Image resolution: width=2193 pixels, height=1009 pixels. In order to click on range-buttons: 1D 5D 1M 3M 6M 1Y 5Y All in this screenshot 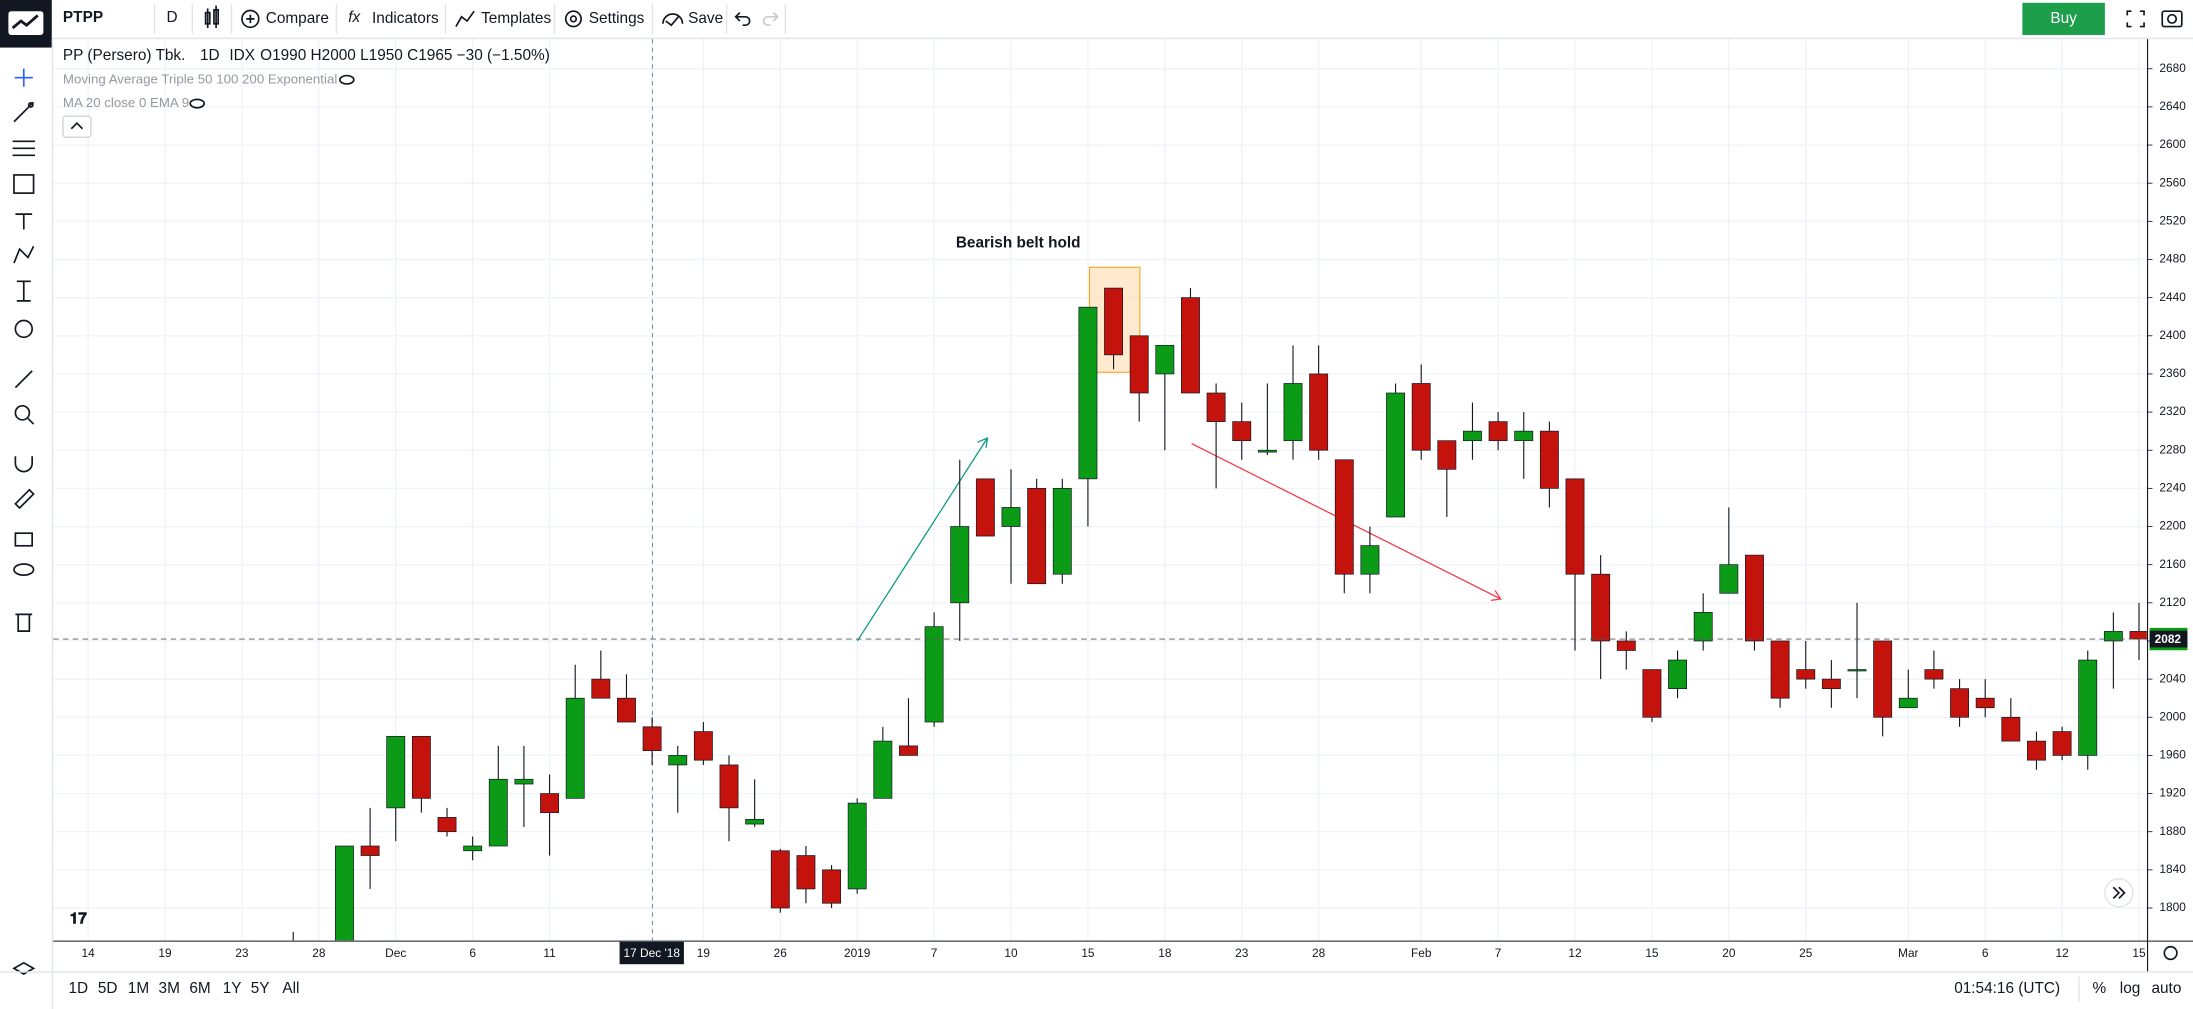, I will do `click(183, 988)`.